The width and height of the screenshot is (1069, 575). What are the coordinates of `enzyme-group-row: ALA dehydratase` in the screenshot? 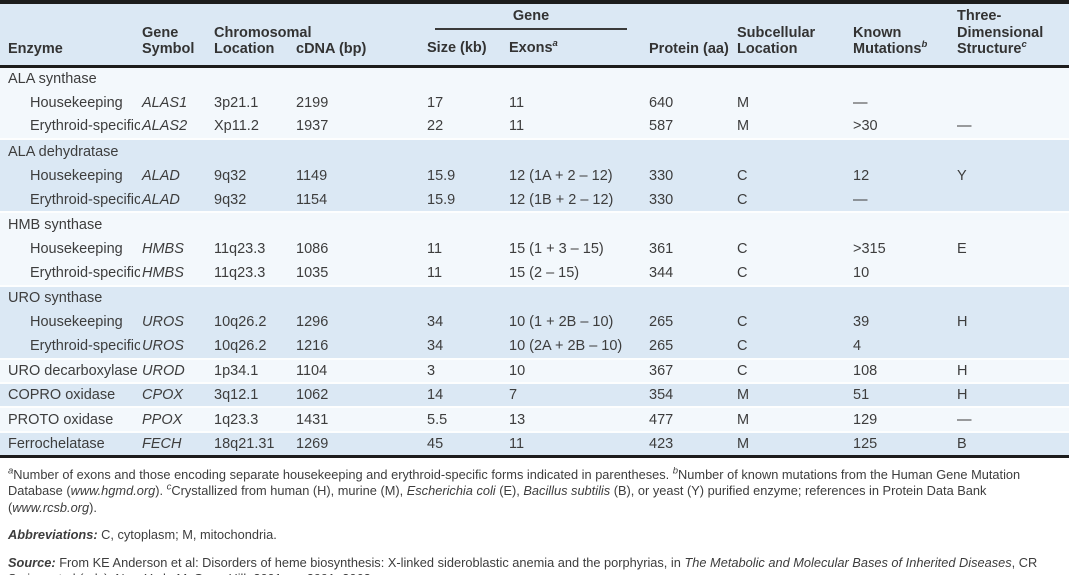 It's located at (534, 151).